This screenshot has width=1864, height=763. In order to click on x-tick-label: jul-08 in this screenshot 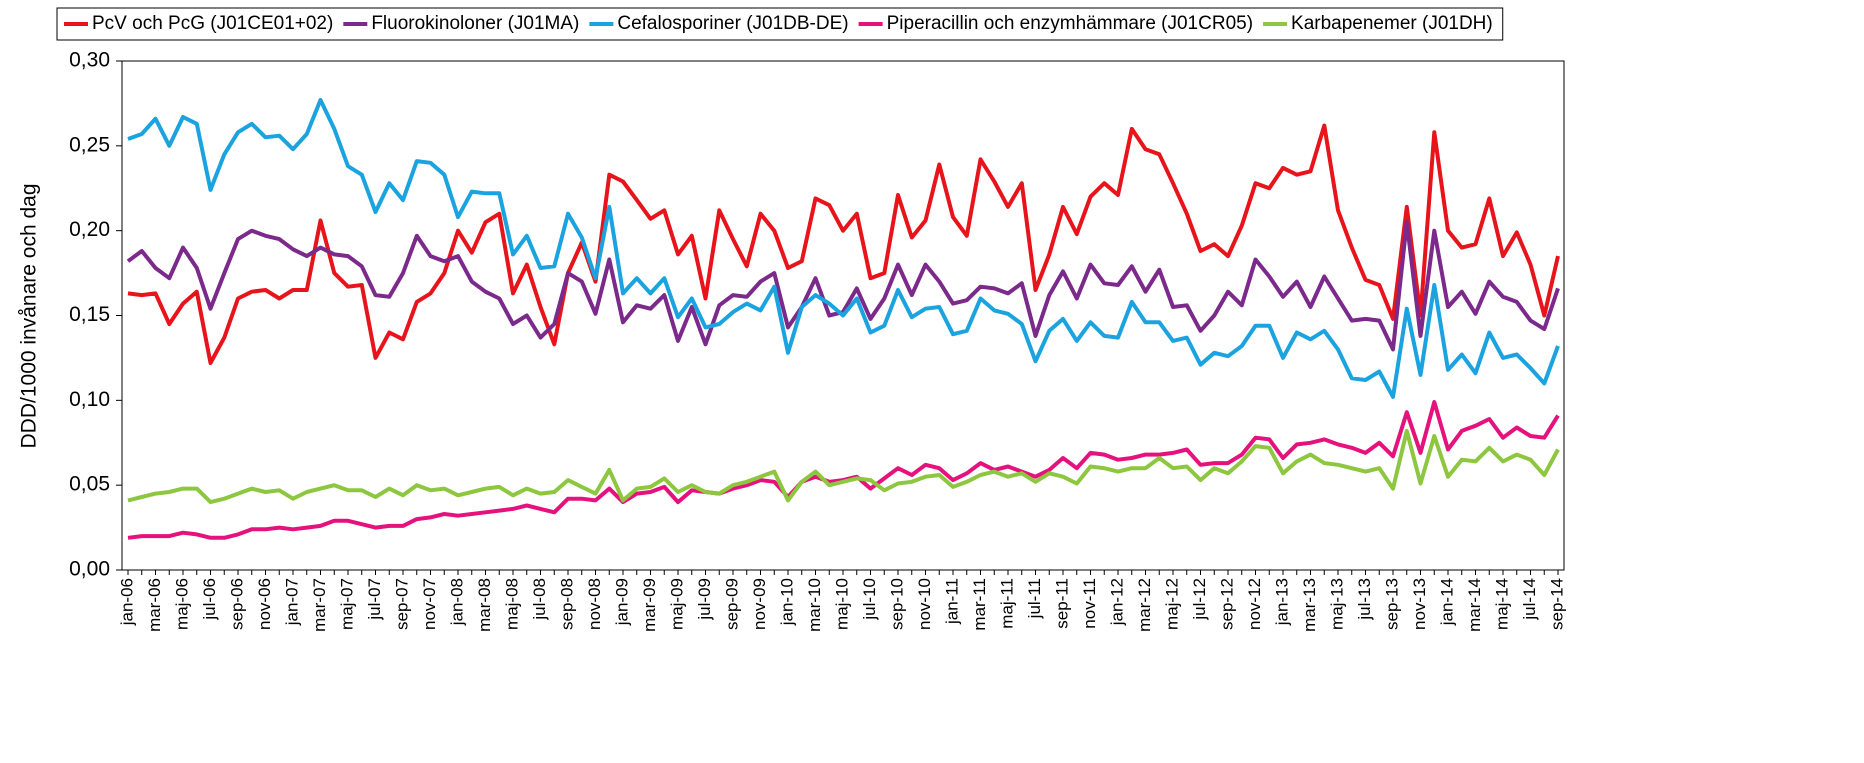, I will do `click(539, 599)`.